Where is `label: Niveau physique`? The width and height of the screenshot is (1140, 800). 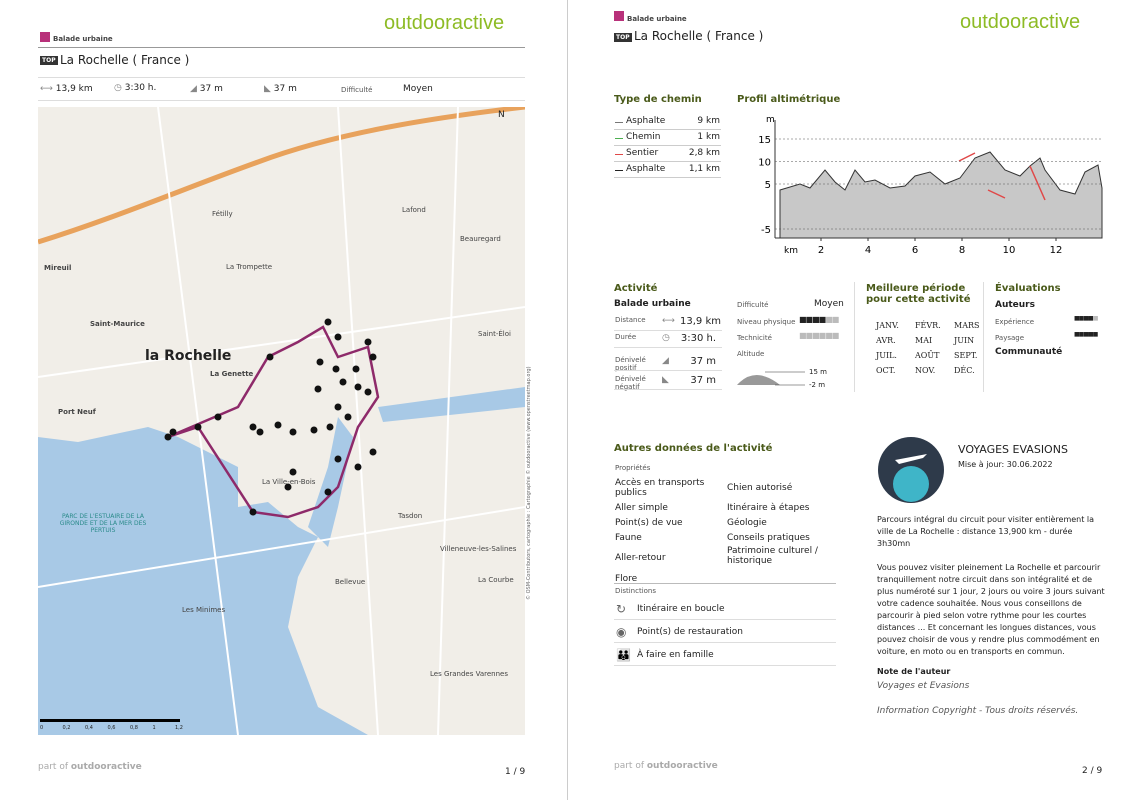 label: Niveau physique is located at coordinates (766, 322).